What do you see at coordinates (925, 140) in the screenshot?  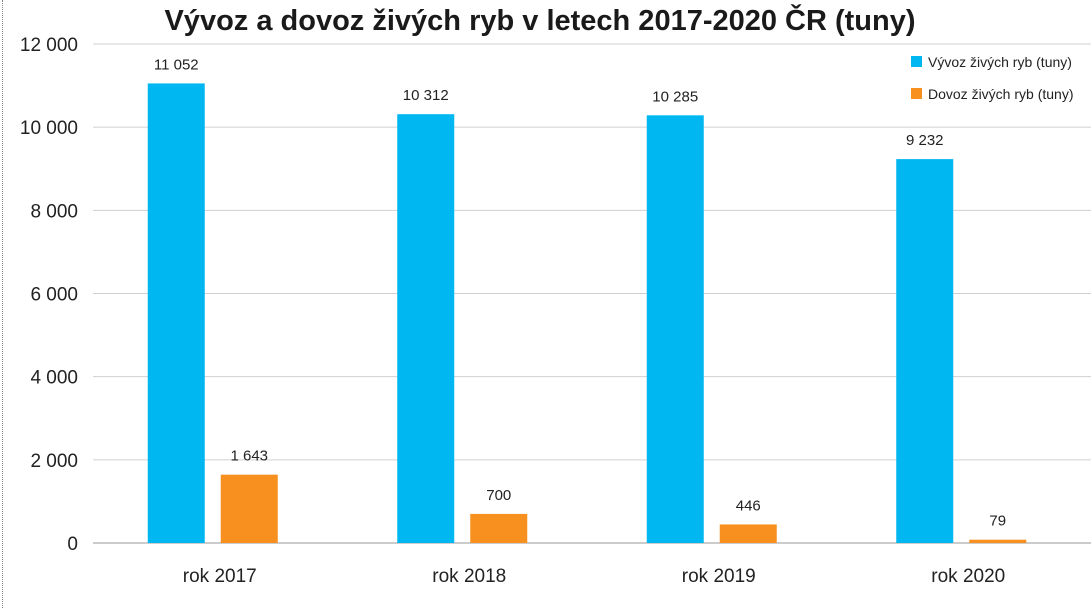 I see `data-label: 9 232` at bounding box center [925, 140].